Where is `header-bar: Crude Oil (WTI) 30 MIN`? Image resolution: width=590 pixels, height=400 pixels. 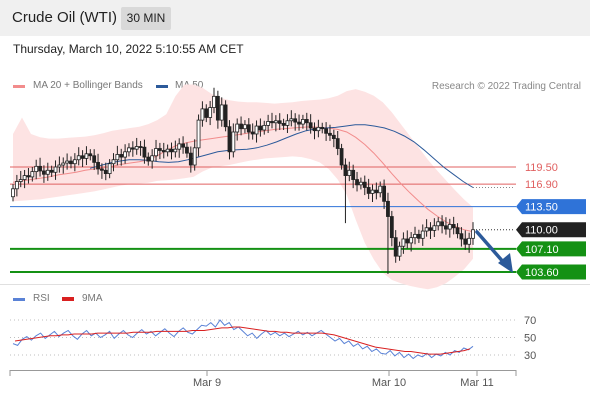 header-bar: Crude Oil (WTI) 30 MIN is located at coordinates (295, 18).